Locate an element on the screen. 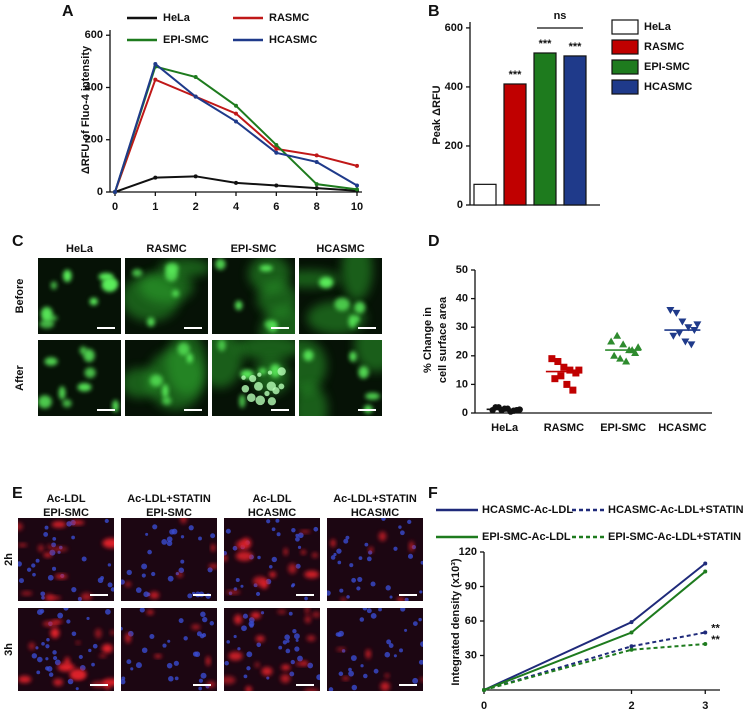  legend-label: RASMC is located at coordinates (664, 47).